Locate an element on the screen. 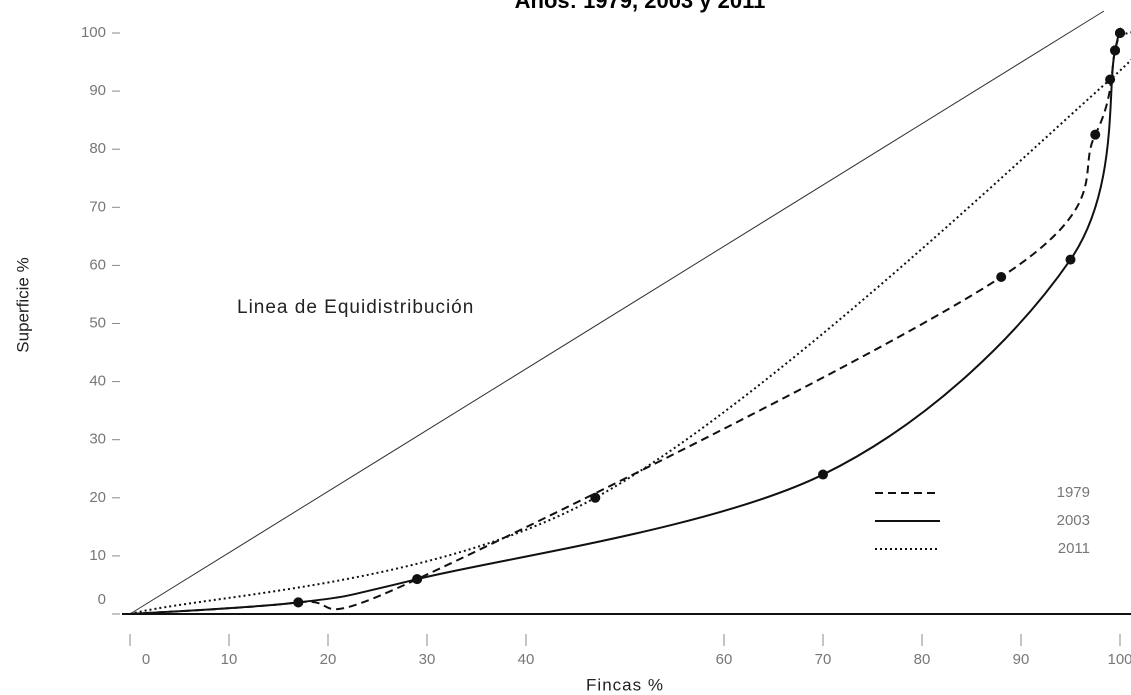 The width and height of the screenshot is (1131, 695). legend-label: 2011 is located at coordinates (1074, 548).